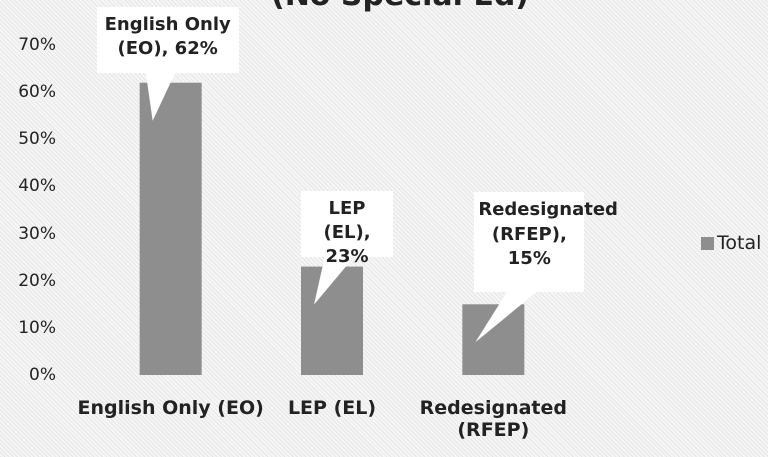  Describe the element at coordinates (37, 186) in the screenshot. I see `y-tick-label: 40%` at that location.